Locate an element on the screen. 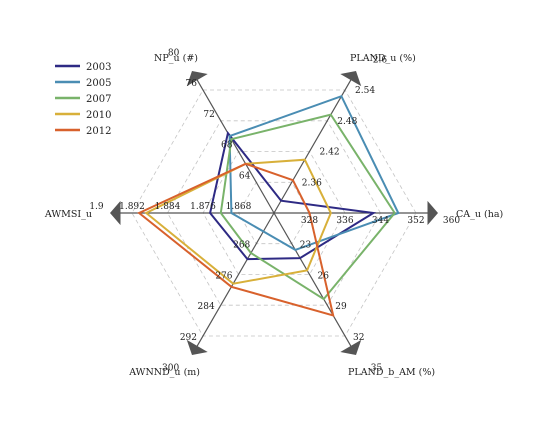 The image size is (550, 425). tick-label: 360 is located at coordinates (451, 221).